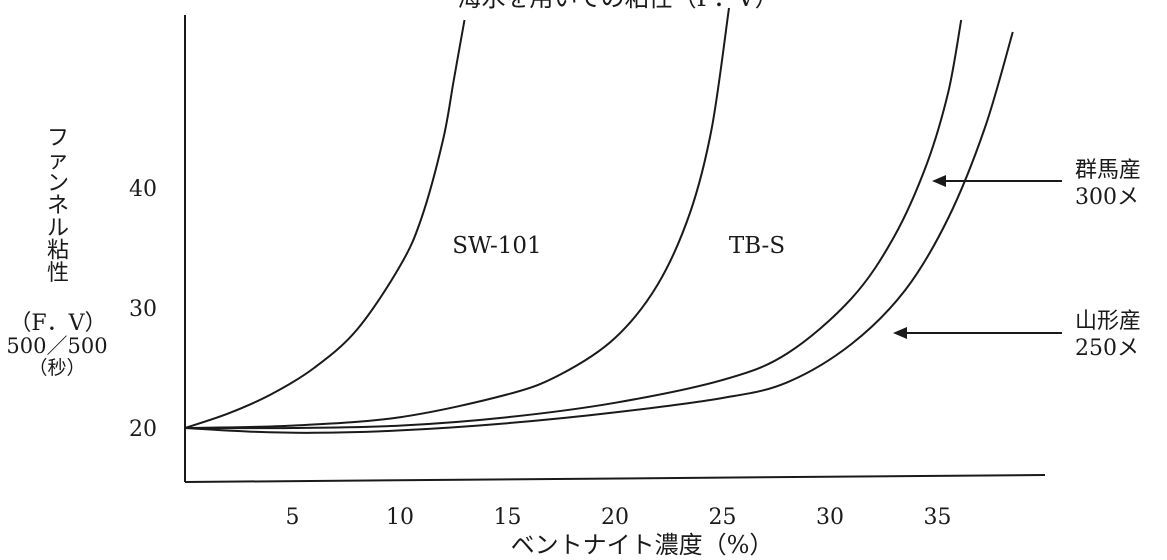 The width and height of the screenshot is (1167, 560). Describe the element at coordinates (143, 189) in the screenshot. I see `y-tick-label: 40` at that location.